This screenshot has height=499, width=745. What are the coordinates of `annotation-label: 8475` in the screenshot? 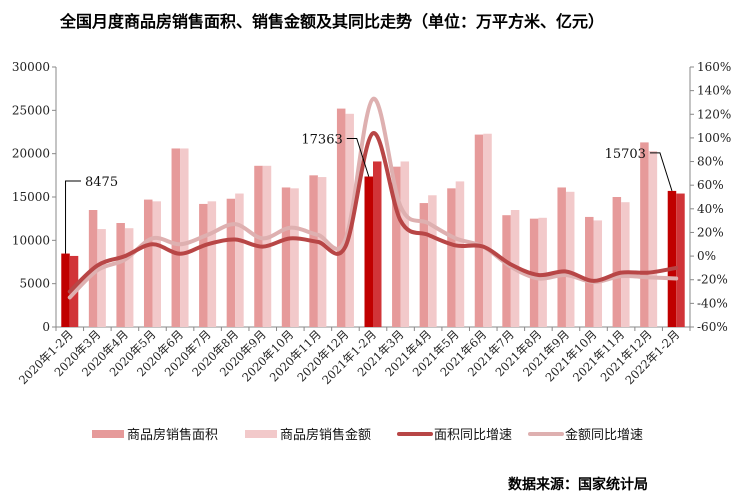 It's located at (101, 182).